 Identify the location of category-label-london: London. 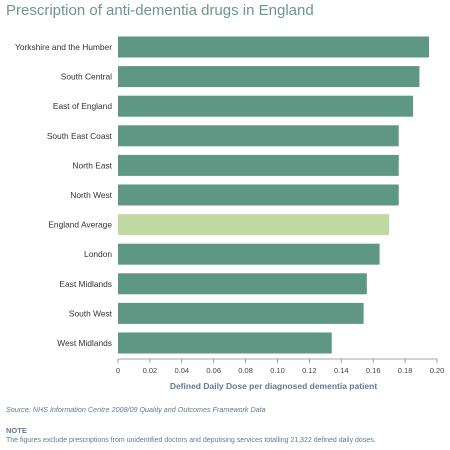
(98, 254).